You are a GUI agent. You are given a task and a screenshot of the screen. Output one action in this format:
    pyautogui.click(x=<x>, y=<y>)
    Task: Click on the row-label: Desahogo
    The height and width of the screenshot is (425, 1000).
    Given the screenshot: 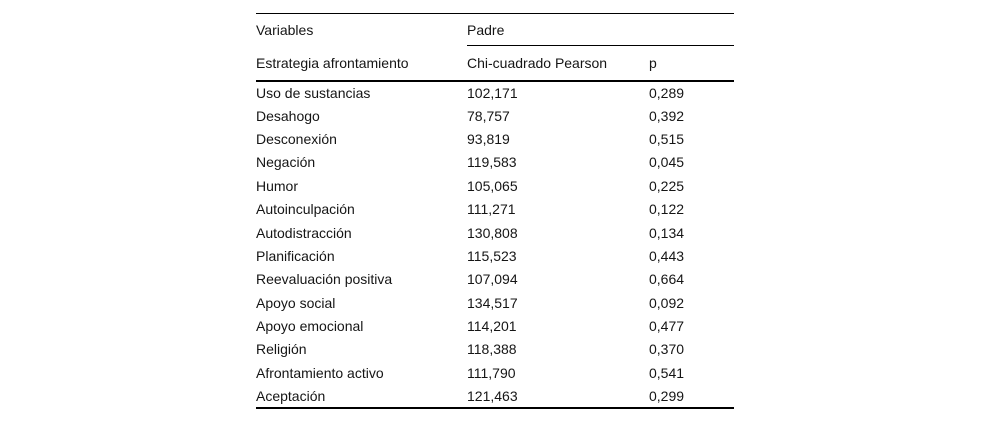 What is the action you would take?
    pyautogui.click(x=288, y=115)
    